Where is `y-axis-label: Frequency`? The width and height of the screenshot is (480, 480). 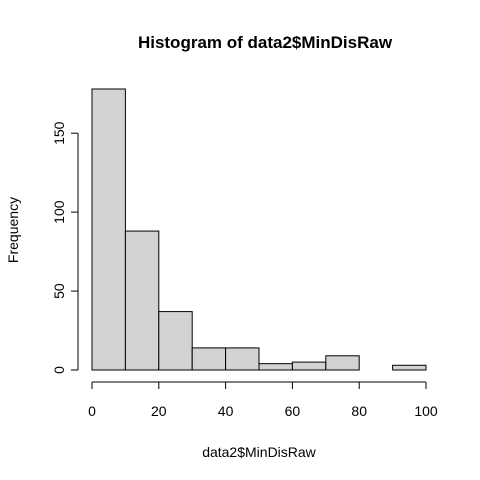
y-axis-label: Frequency is located at coordinates (13, 230).